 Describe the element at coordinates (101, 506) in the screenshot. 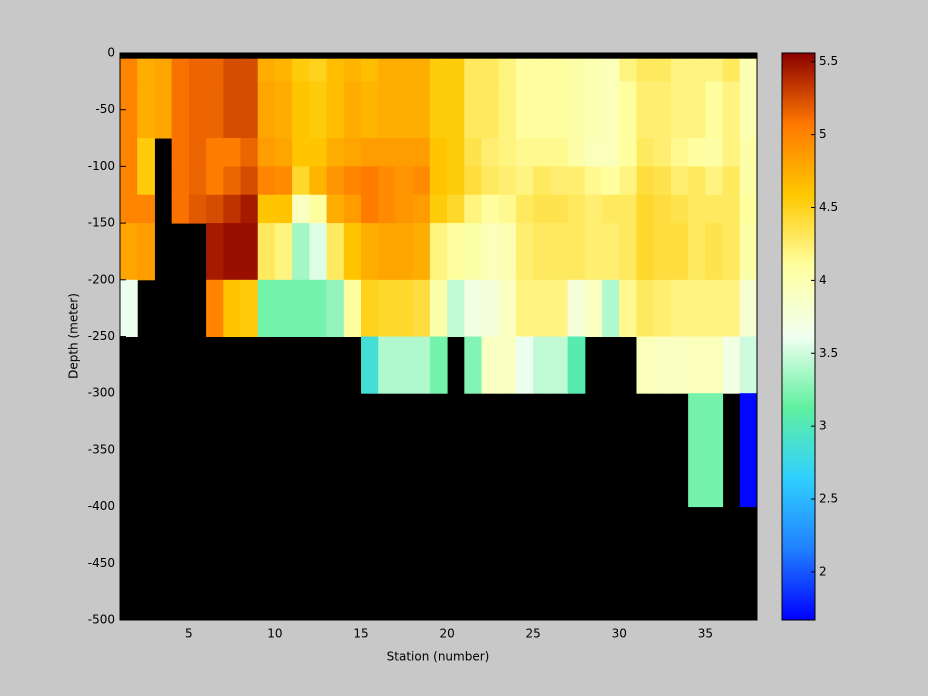

I see `y-tick-label: -400` at that location.